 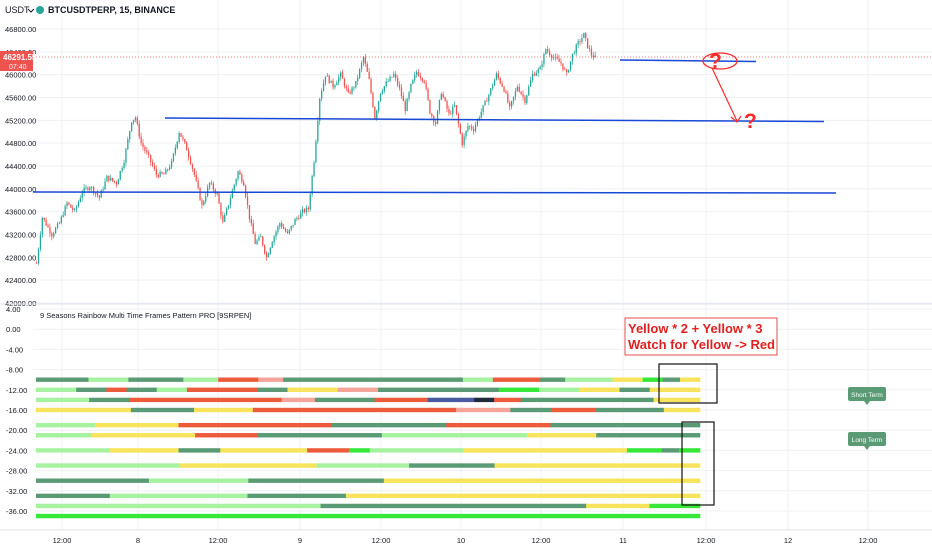 I want to click on time-tick-label: 9, so click(x=300, y=540).